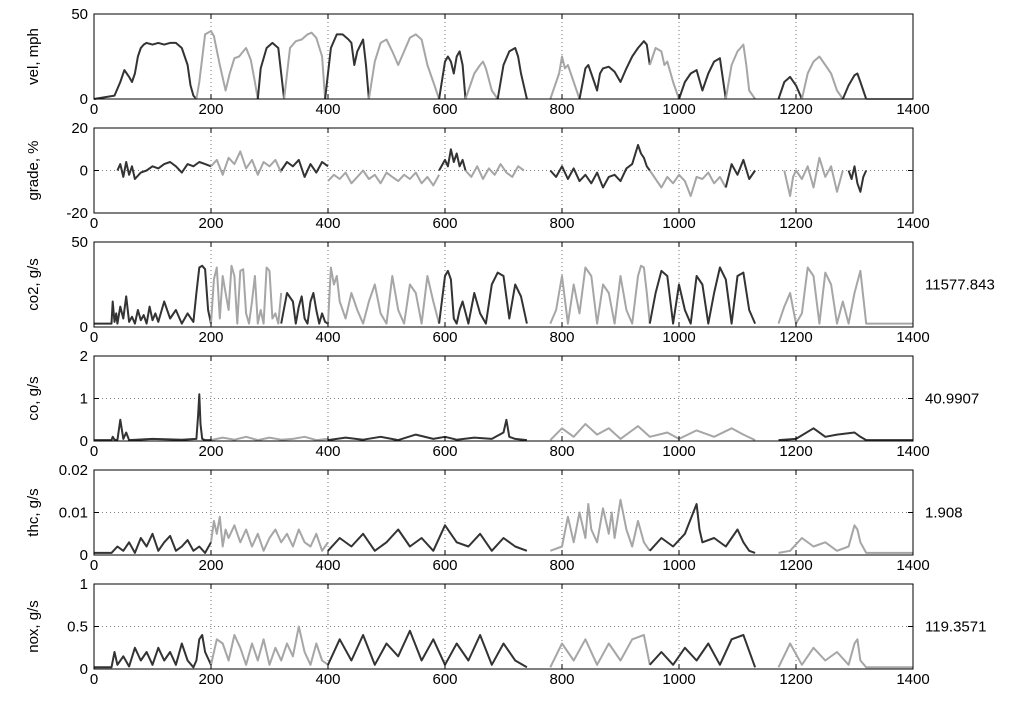  What do you see at coordinates (73, 470) in the screenshot?
I see `y-tick-label: 0.02` at bounding box center [73, 470].